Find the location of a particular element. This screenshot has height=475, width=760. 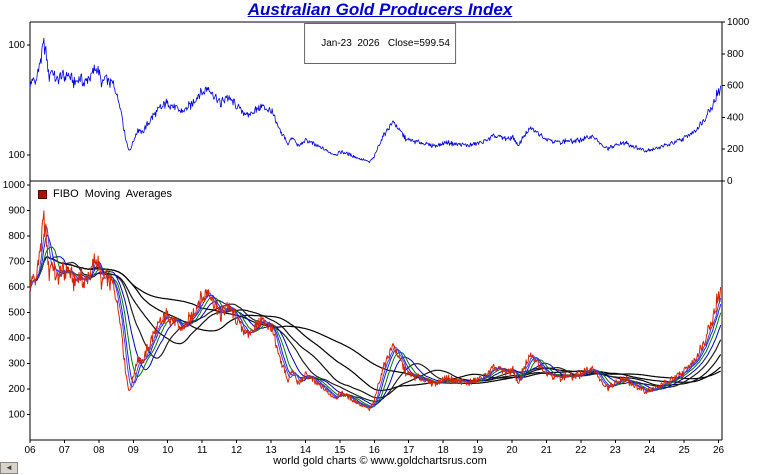

right-axis-tick-label: 800 is located at coordinates (735, 54).